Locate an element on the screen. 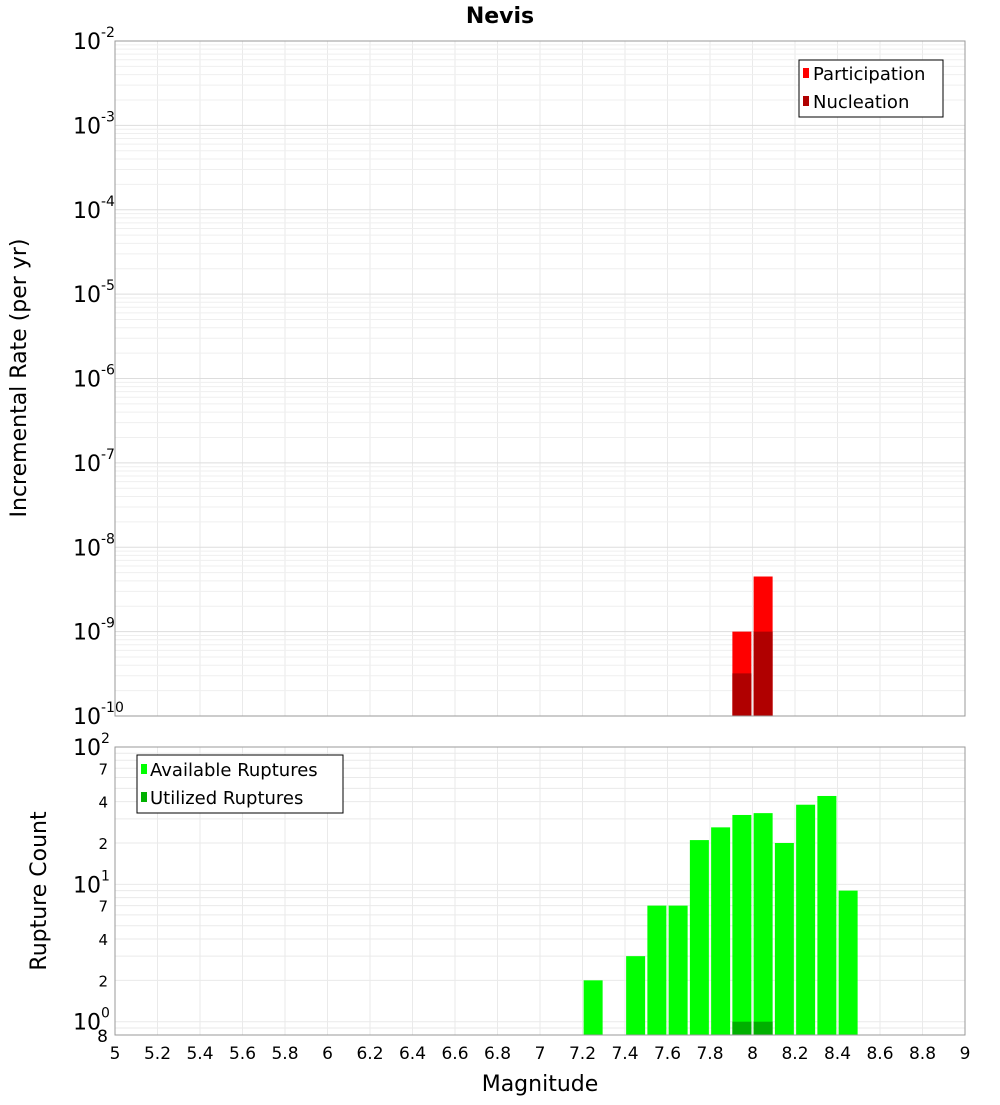 The height and width of the screenshot is (1105, 1000). top-y-tick-label: 10⁻⁸ is located at coordinates (94, 546).